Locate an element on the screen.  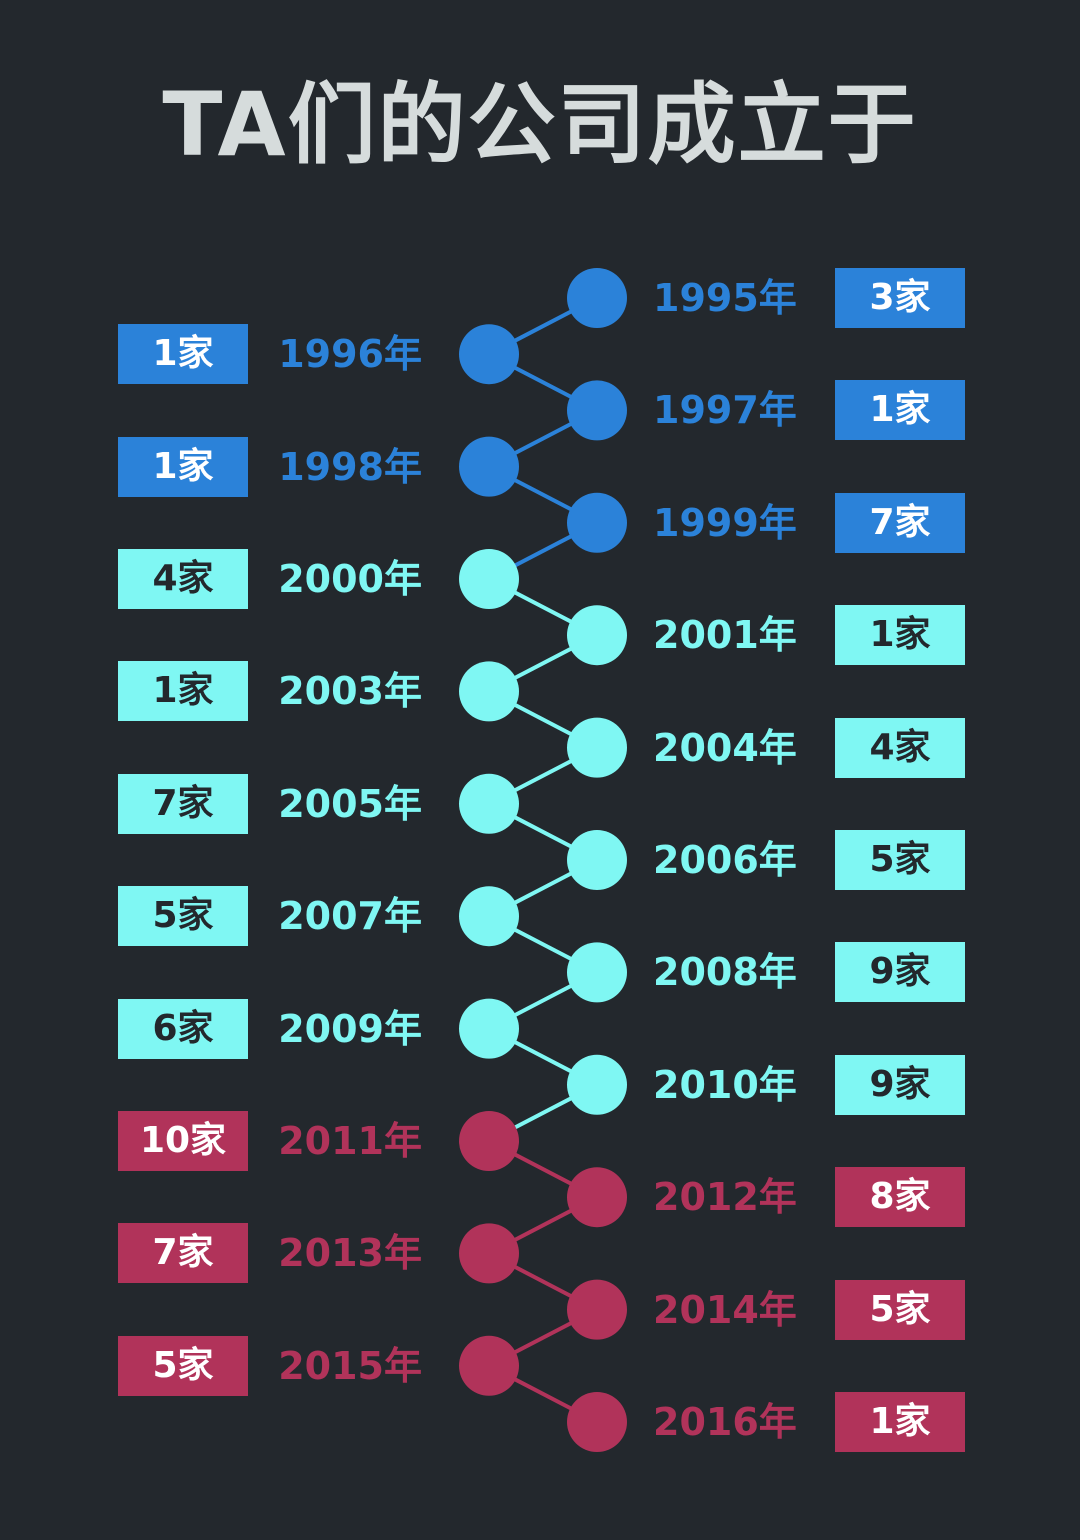
year-label: 2004年 is located at coordinates (725, 747).